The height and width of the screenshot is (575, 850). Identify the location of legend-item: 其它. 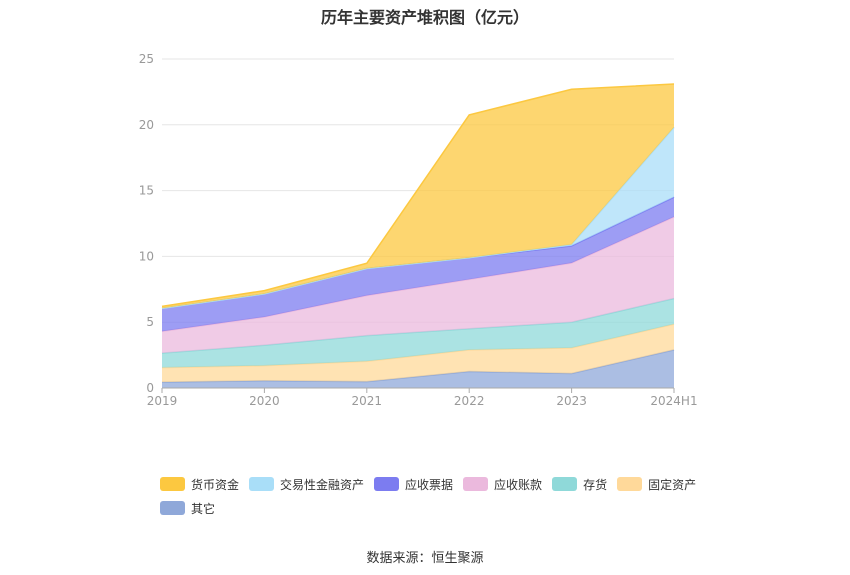
(187, 508).